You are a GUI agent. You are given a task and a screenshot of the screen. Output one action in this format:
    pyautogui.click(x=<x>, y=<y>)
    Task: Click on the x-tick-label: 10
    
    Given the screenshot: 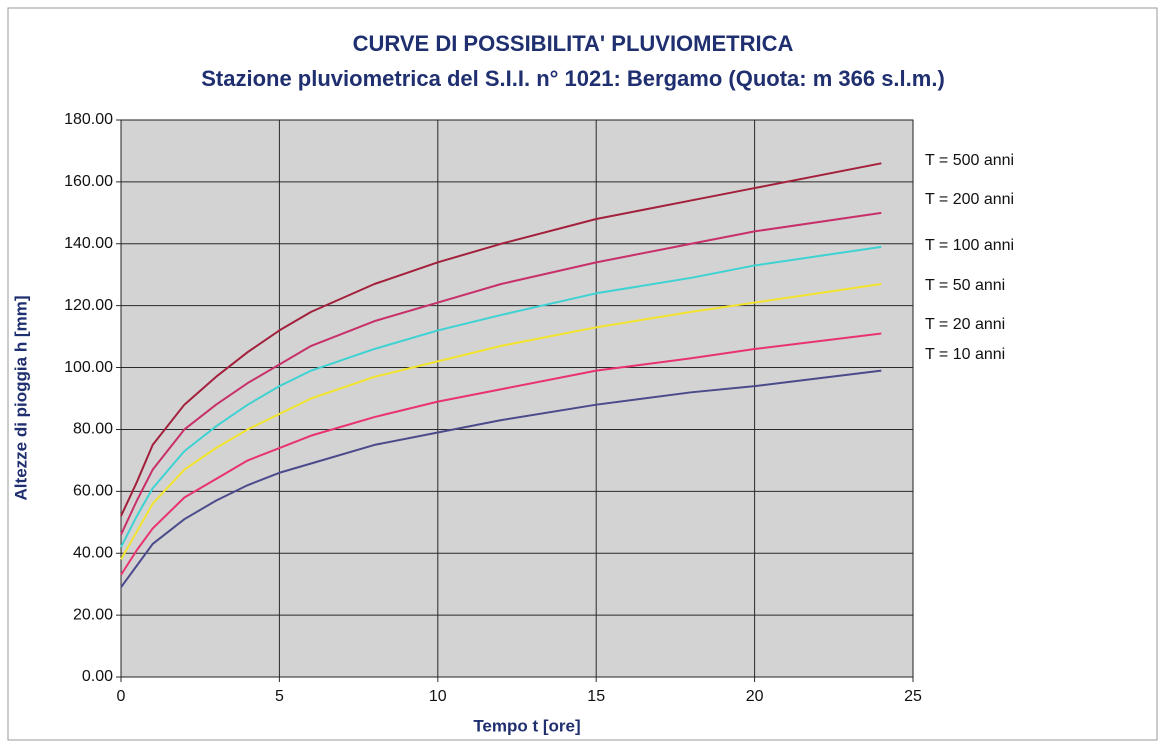 What is the action you would take?
    pyautogui.click(x=438, y=696)
    